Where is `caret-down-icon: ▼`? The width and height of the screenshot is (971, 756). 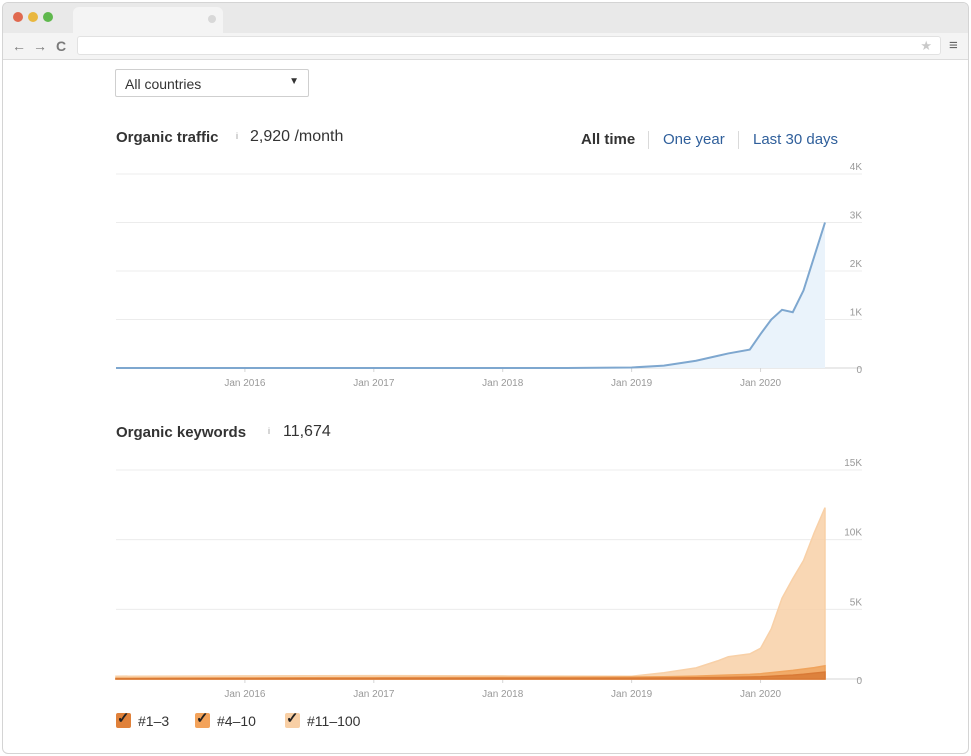
caret-down-icon: ▼ is located at coordinates (294, 81).